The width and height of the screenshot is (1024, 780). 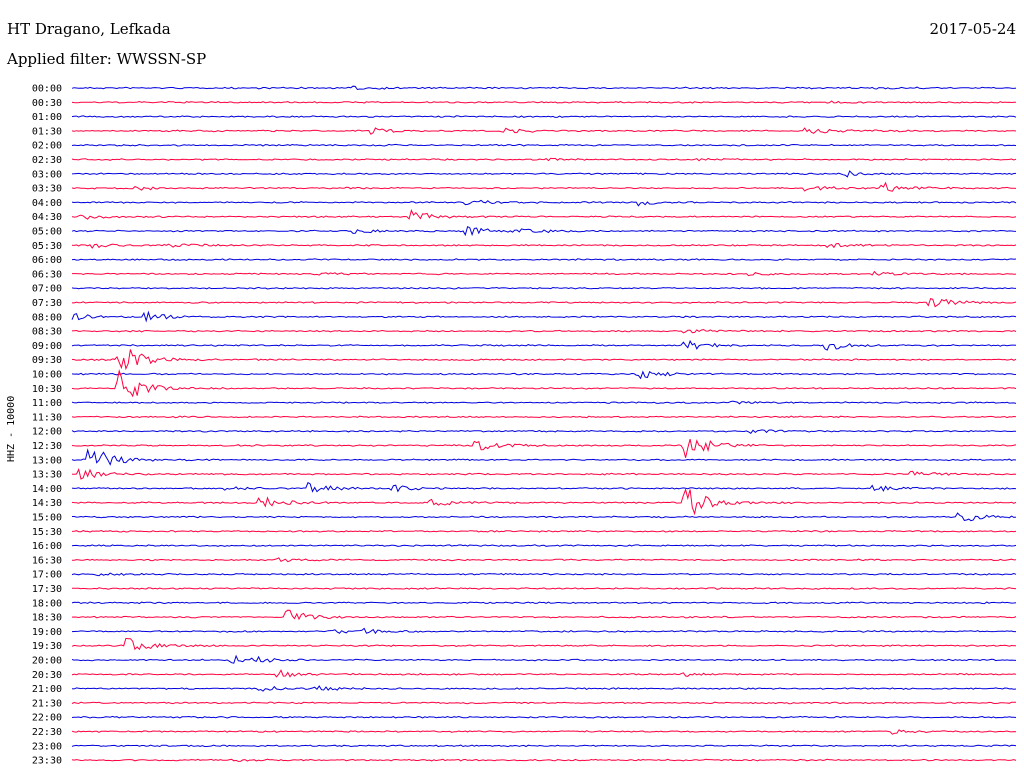 I want to click on time-label: 00:00, so click(x=47, y=89).